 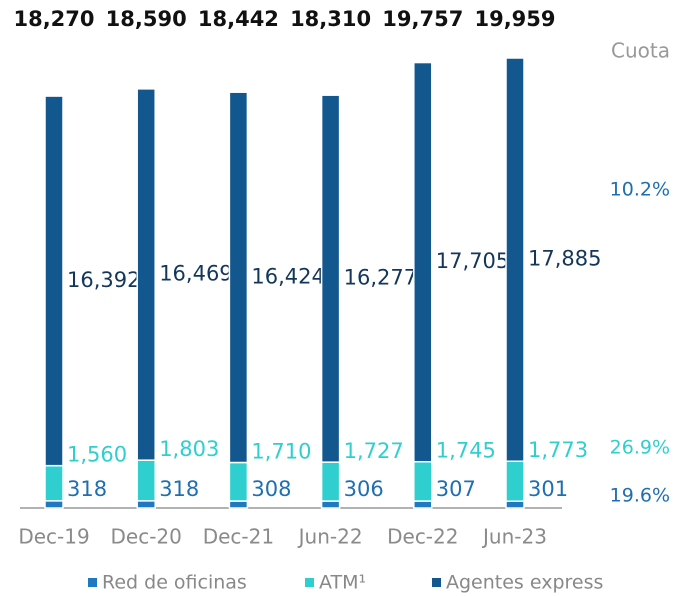 I want to click on data-label: 16,469, so click(x=195, y=274).